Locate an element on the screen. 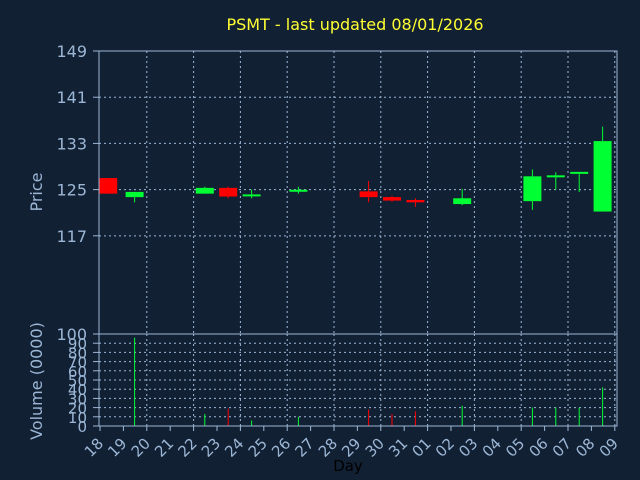 The image size is (640, 480). volume-tick-label: 70 is located at coordinates (77, 363).